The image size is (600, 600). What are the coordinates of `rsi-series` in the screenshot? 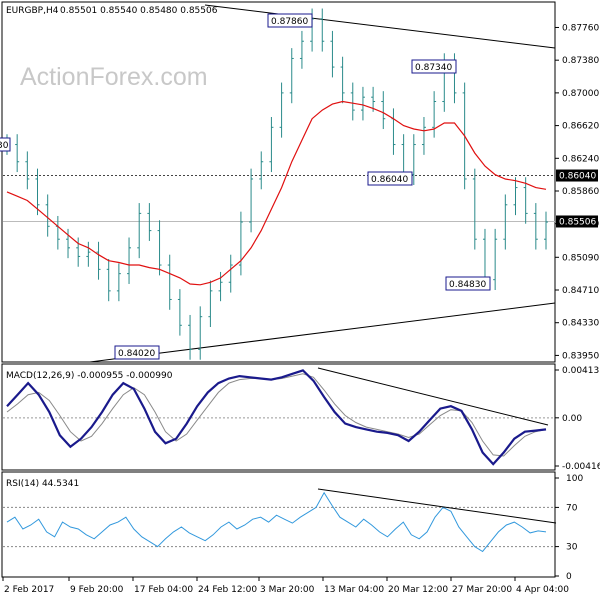 It's located at (276, 522).